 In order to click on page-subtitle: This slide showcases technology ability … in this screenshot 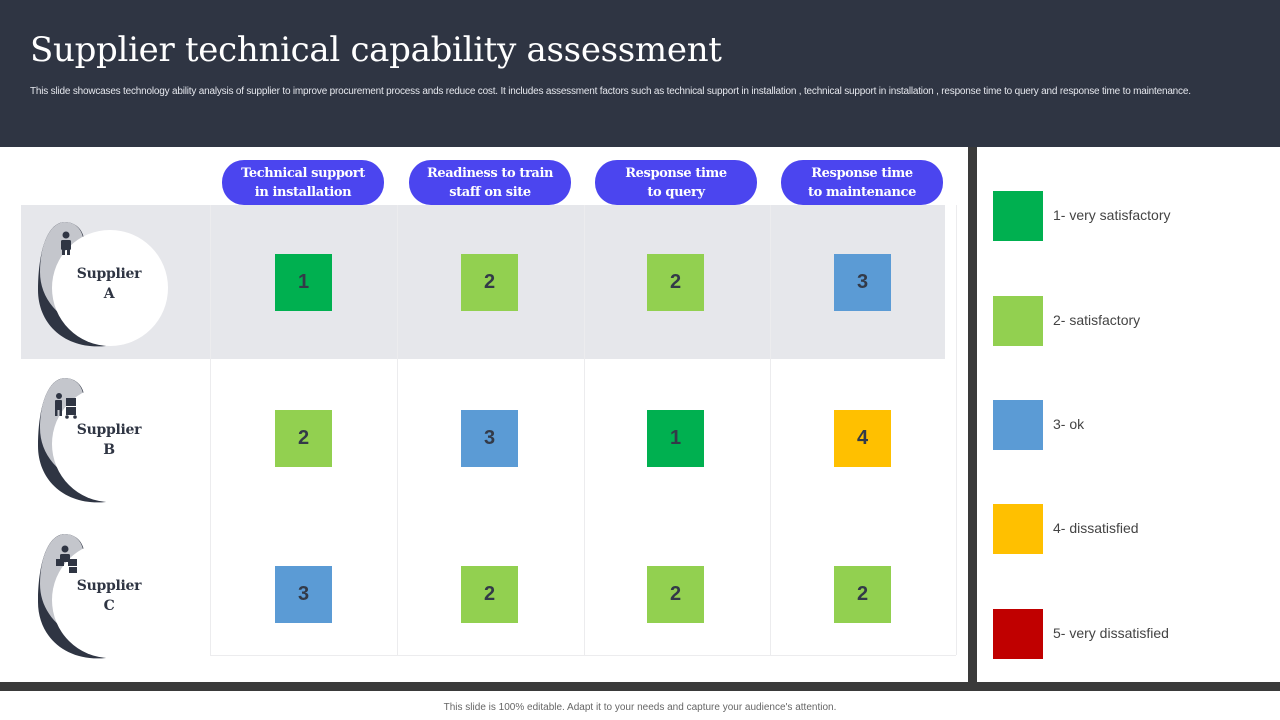, I will do `click(610, 91)`.